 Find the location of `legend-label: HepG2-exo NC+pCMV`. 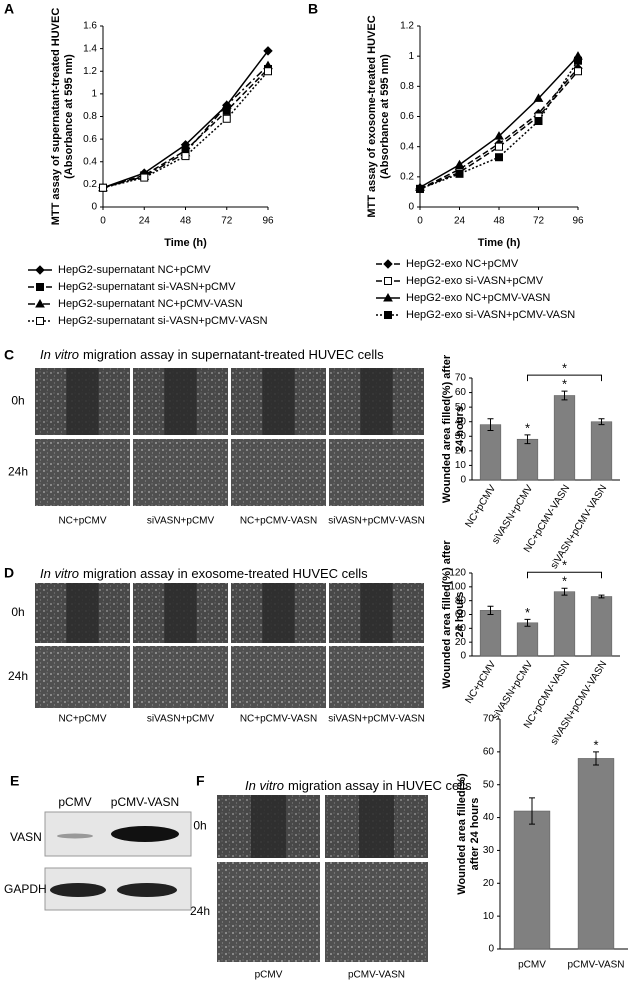

legend-label: HepG2-exo NC+pCMV is located at coordinates (462, 264).